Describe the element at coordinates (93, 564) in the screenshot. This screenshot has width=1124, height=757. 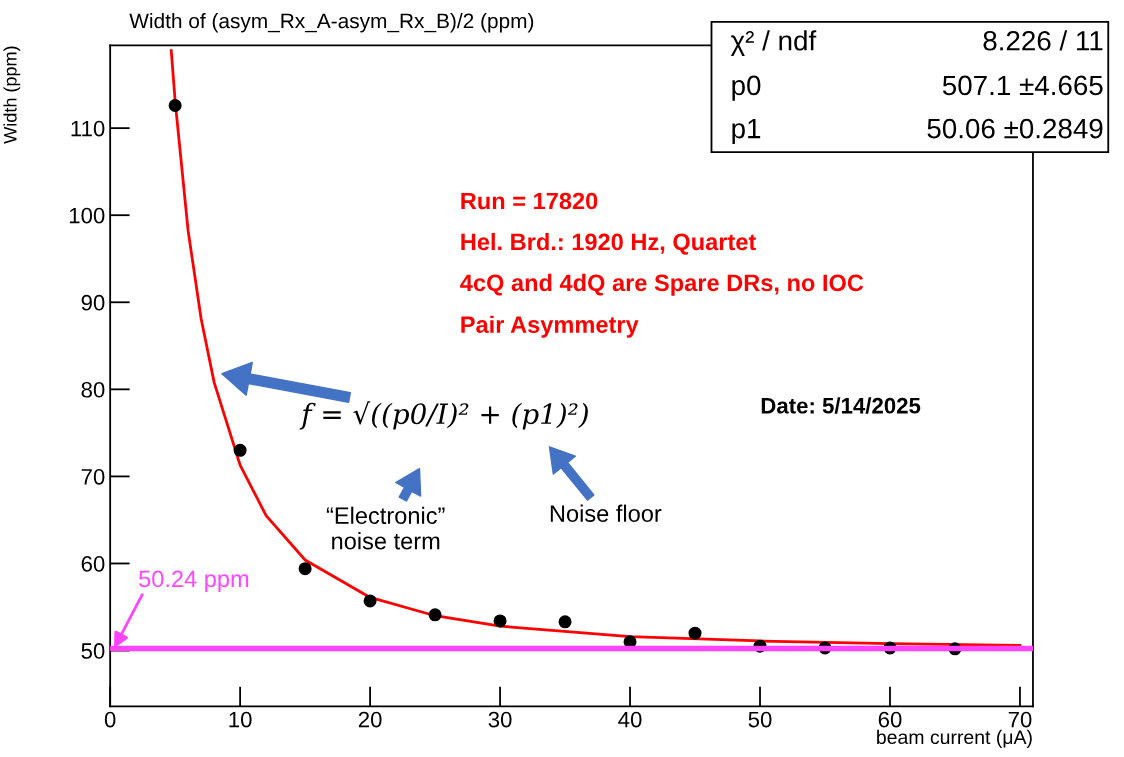
I see `y-tick-label: 60` at that location.